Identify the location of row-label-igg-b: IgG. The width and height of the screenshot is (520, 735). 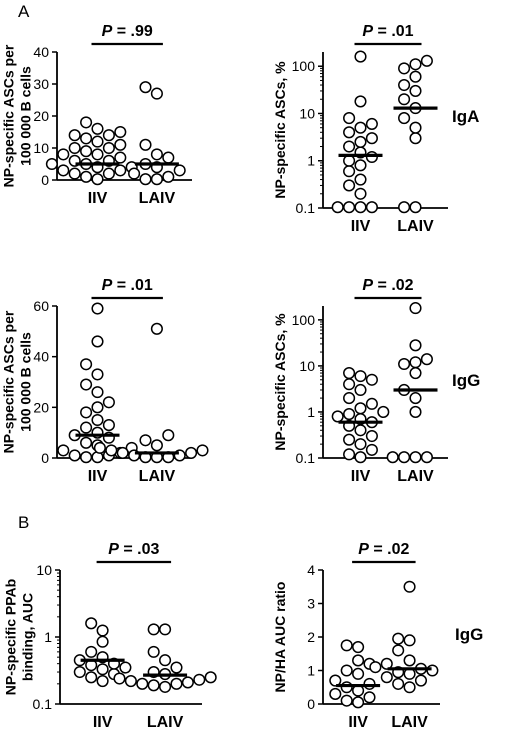
(469, 634).